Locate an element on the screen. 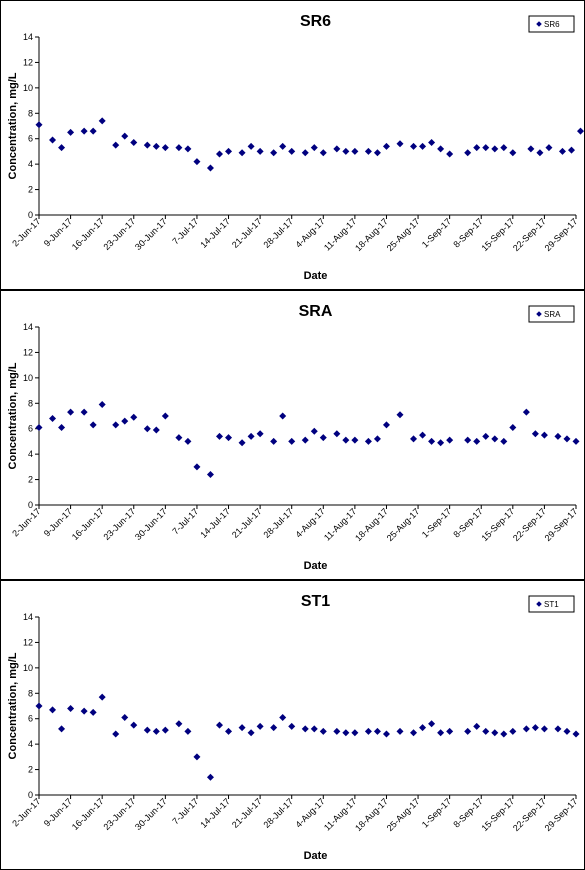  x-tick-label: 9-Jun-17 is located at coordinates (58, 522).